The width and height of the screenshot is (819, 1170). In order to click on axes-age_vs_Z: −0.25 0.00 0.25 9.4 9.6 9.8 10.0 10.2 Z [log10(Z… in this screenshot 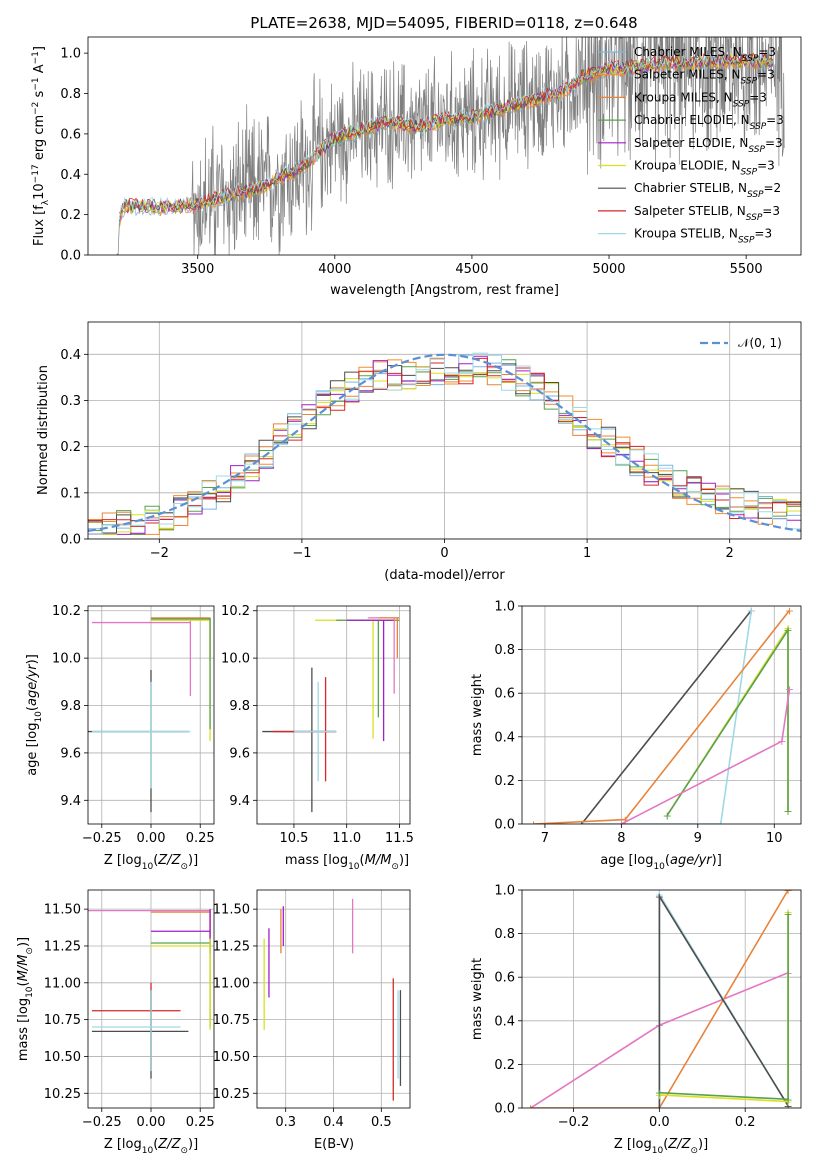, I will do `click(120, 738)`.